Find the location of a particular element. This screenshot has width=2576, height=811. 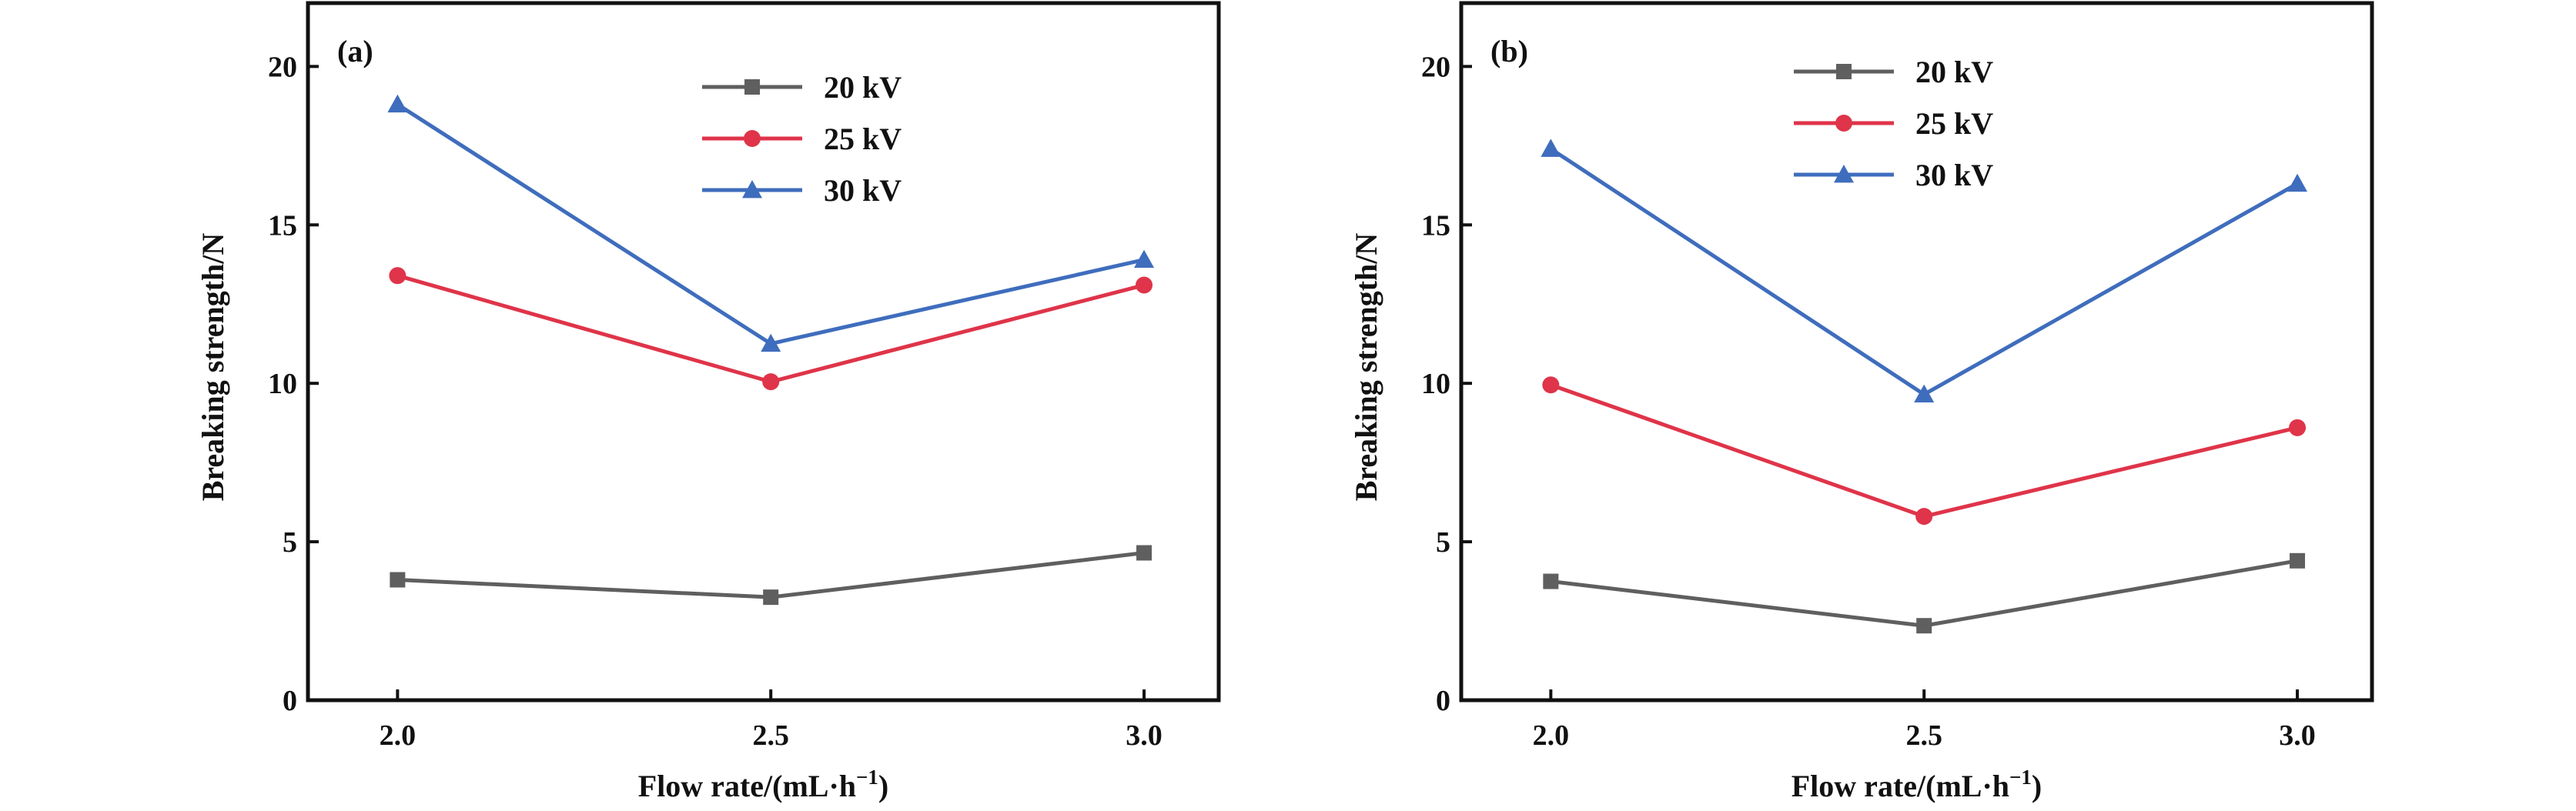

panel-label: (b) is located at coordinates (1509, 51).